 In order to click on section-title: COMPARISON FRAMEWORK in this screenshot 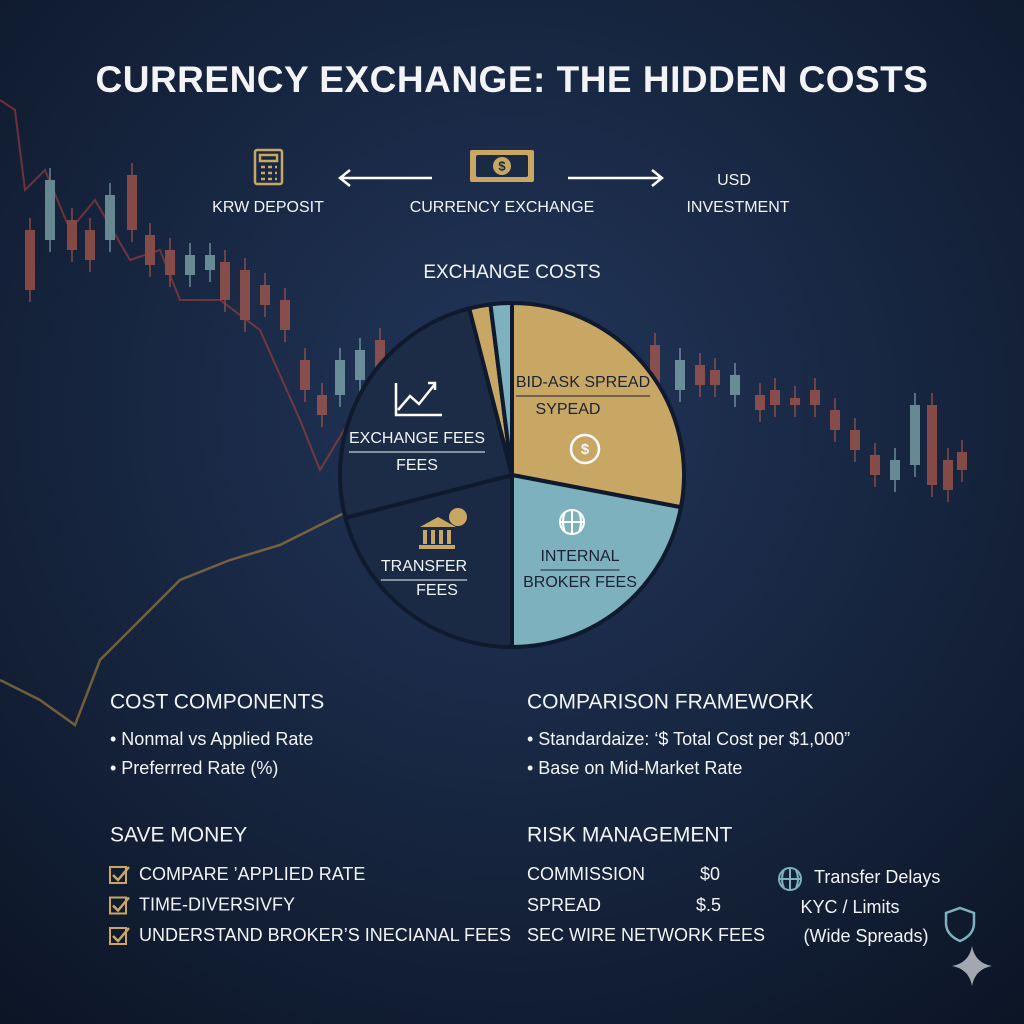, I will do `click(670, 702)`.